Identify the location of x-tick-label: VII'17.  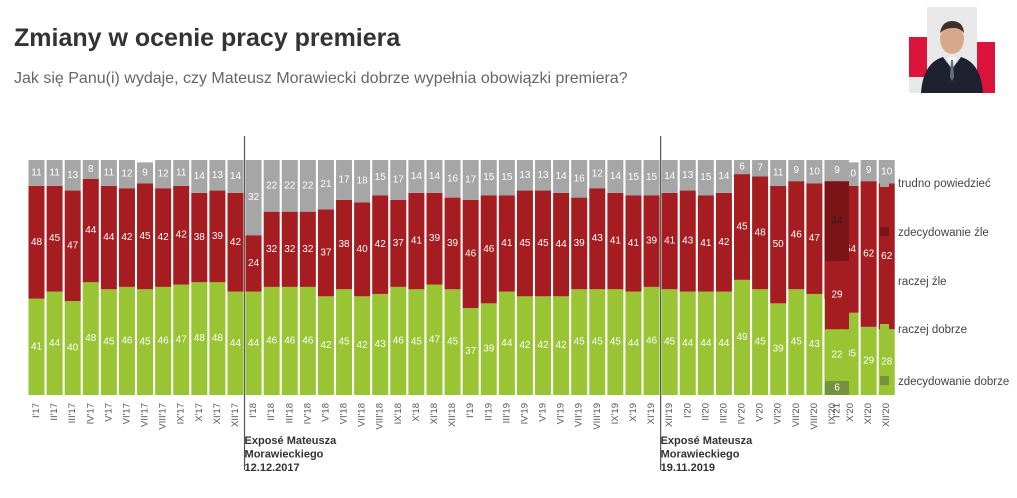
(145, 415).